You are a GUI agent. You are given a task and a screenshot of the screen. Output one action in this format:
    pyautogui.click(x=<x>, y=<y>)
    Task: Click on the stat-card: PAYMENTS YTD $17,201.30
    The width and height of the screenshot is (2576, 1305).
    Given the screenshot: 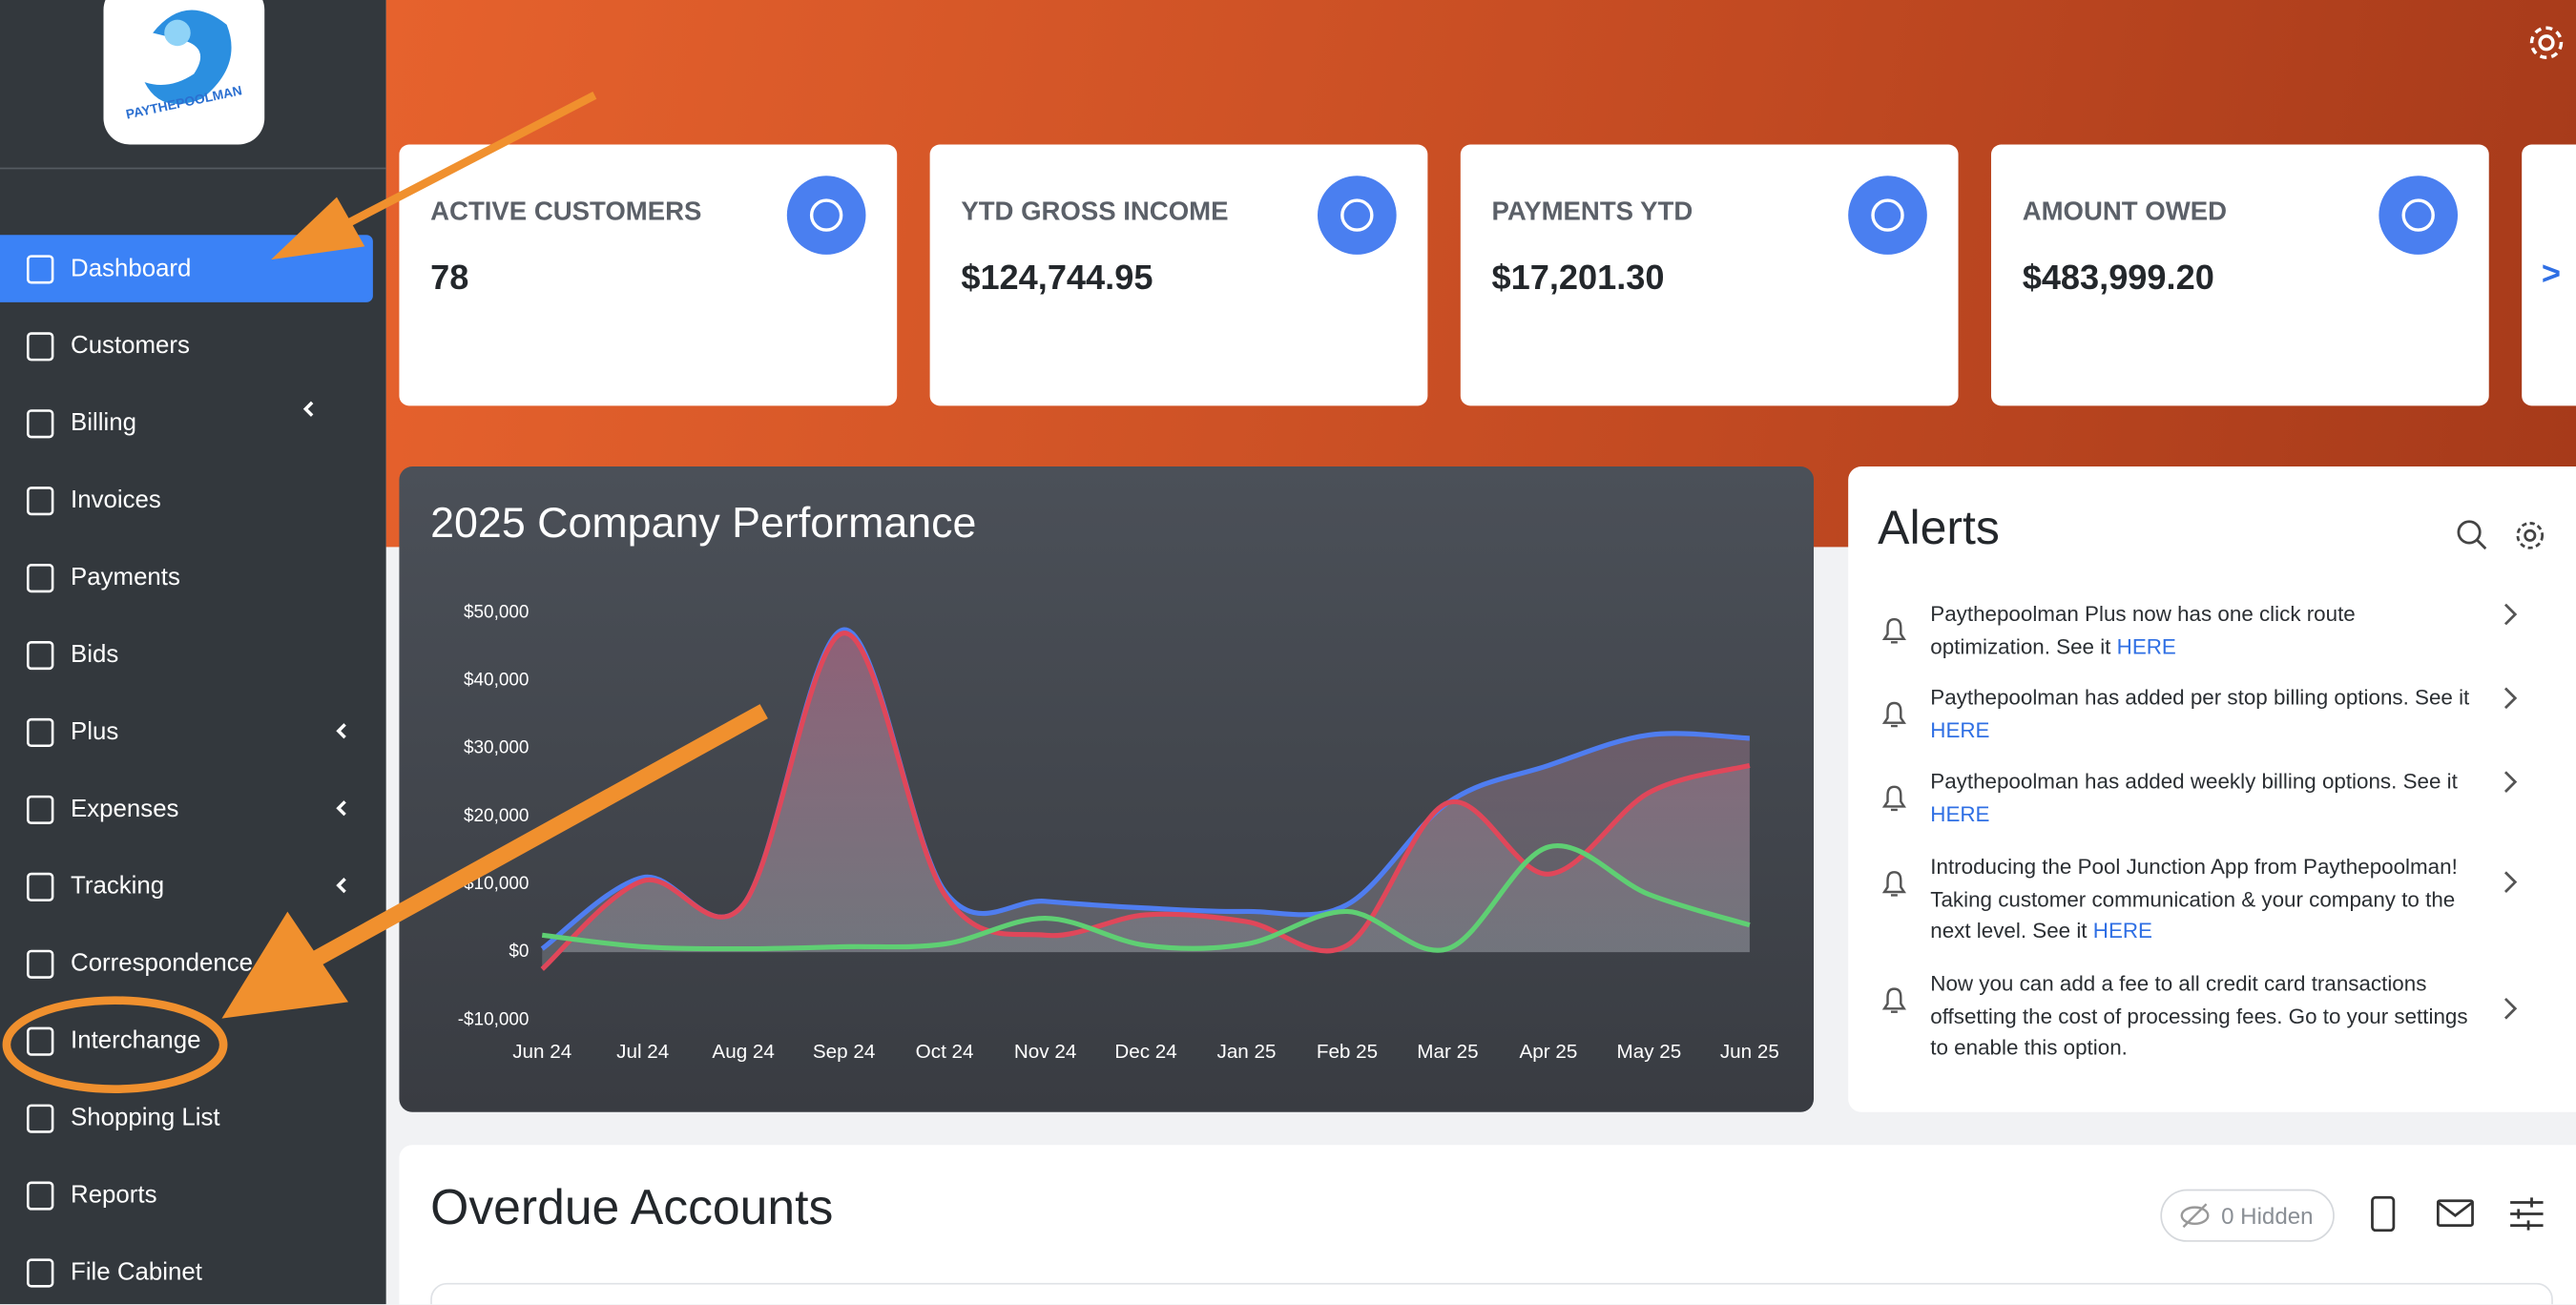 What is the action you would take?
    pyautogui.click(x=1709, y=275)
    